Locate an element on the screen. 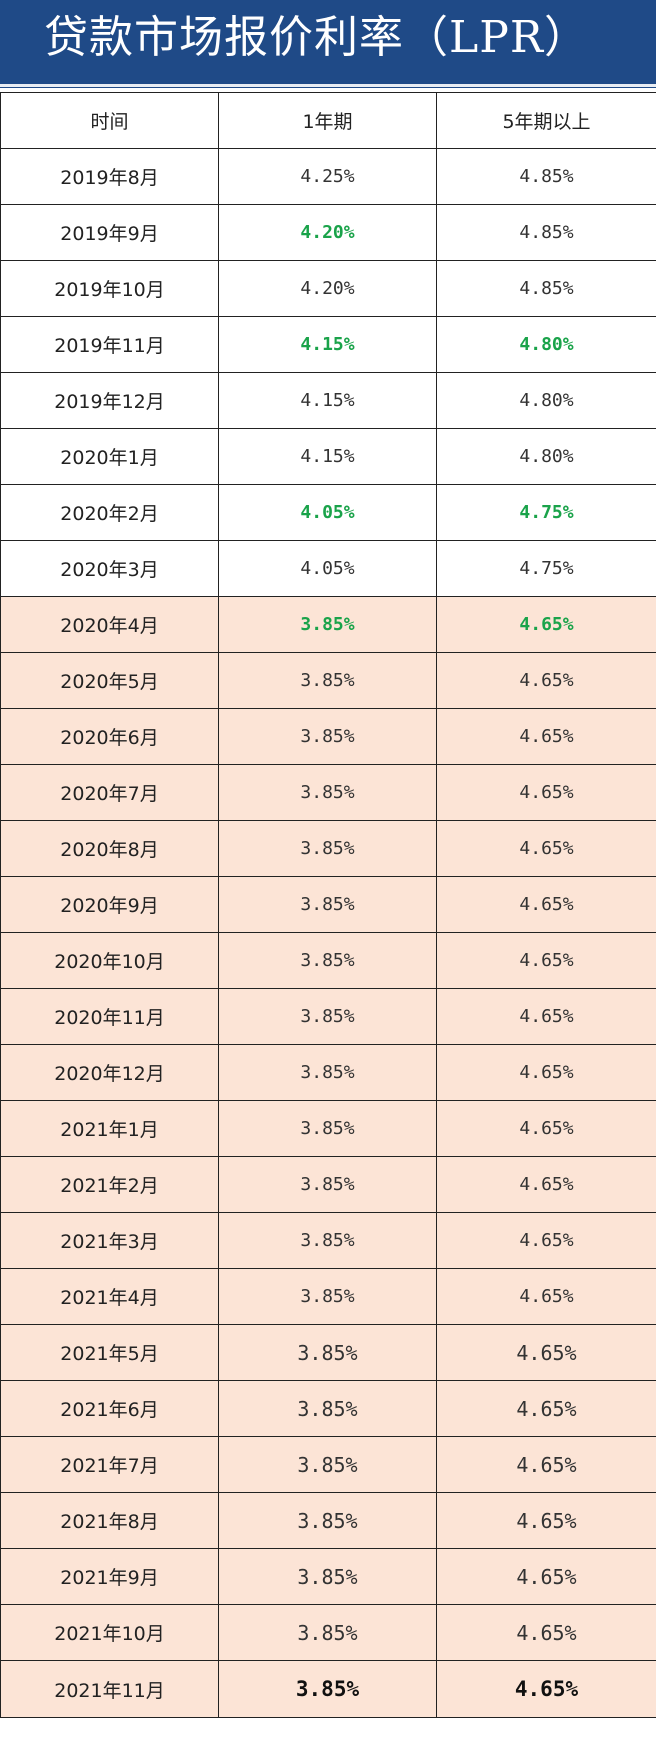 This screenshot has width=656, height=1748. table-row: 2019年12月 4.15% 4.80% is located at coordinates (328, 400).